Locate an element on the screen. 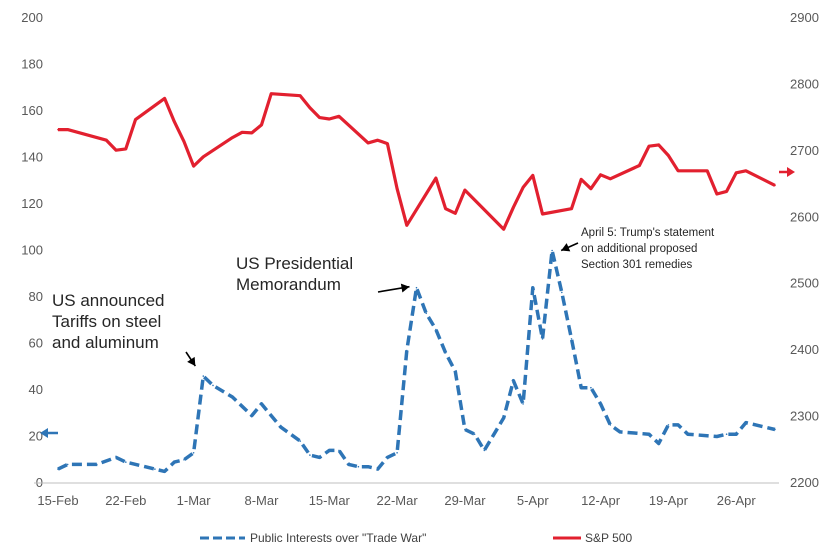  right-axis-tick-label: 2200 is located at coordinates (804, 482).